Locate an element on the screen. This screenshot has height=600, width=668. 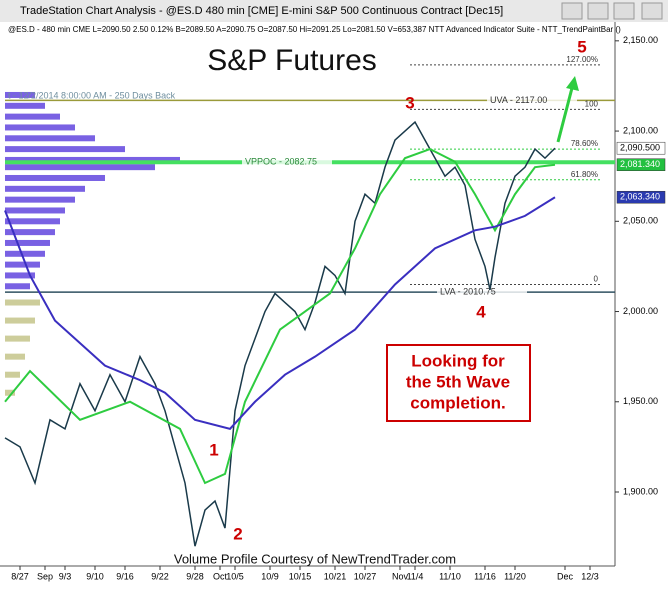
price-tag-label: 2,081.340 is located at coordinates (640, 164).